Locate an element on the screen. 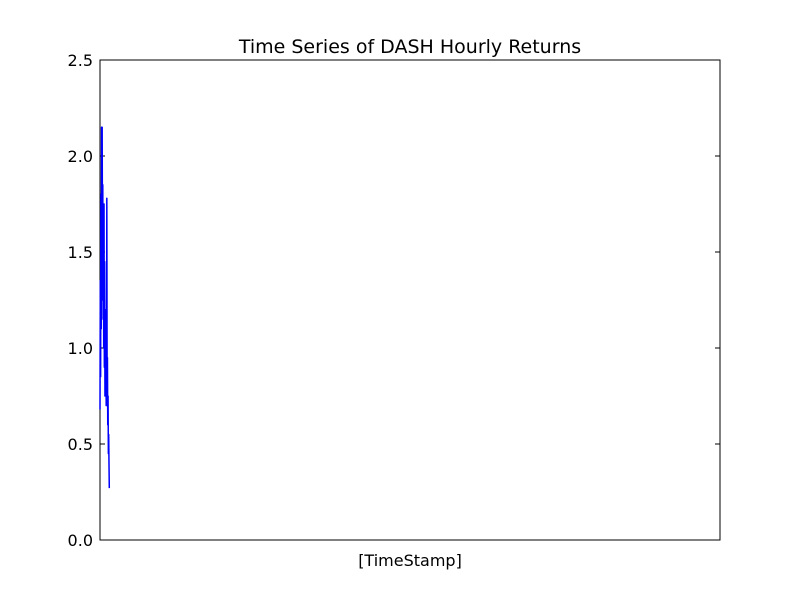 This screenshot has height=600, width=800. y-tick-label: 2.5 is located at coordinates (80, 60).